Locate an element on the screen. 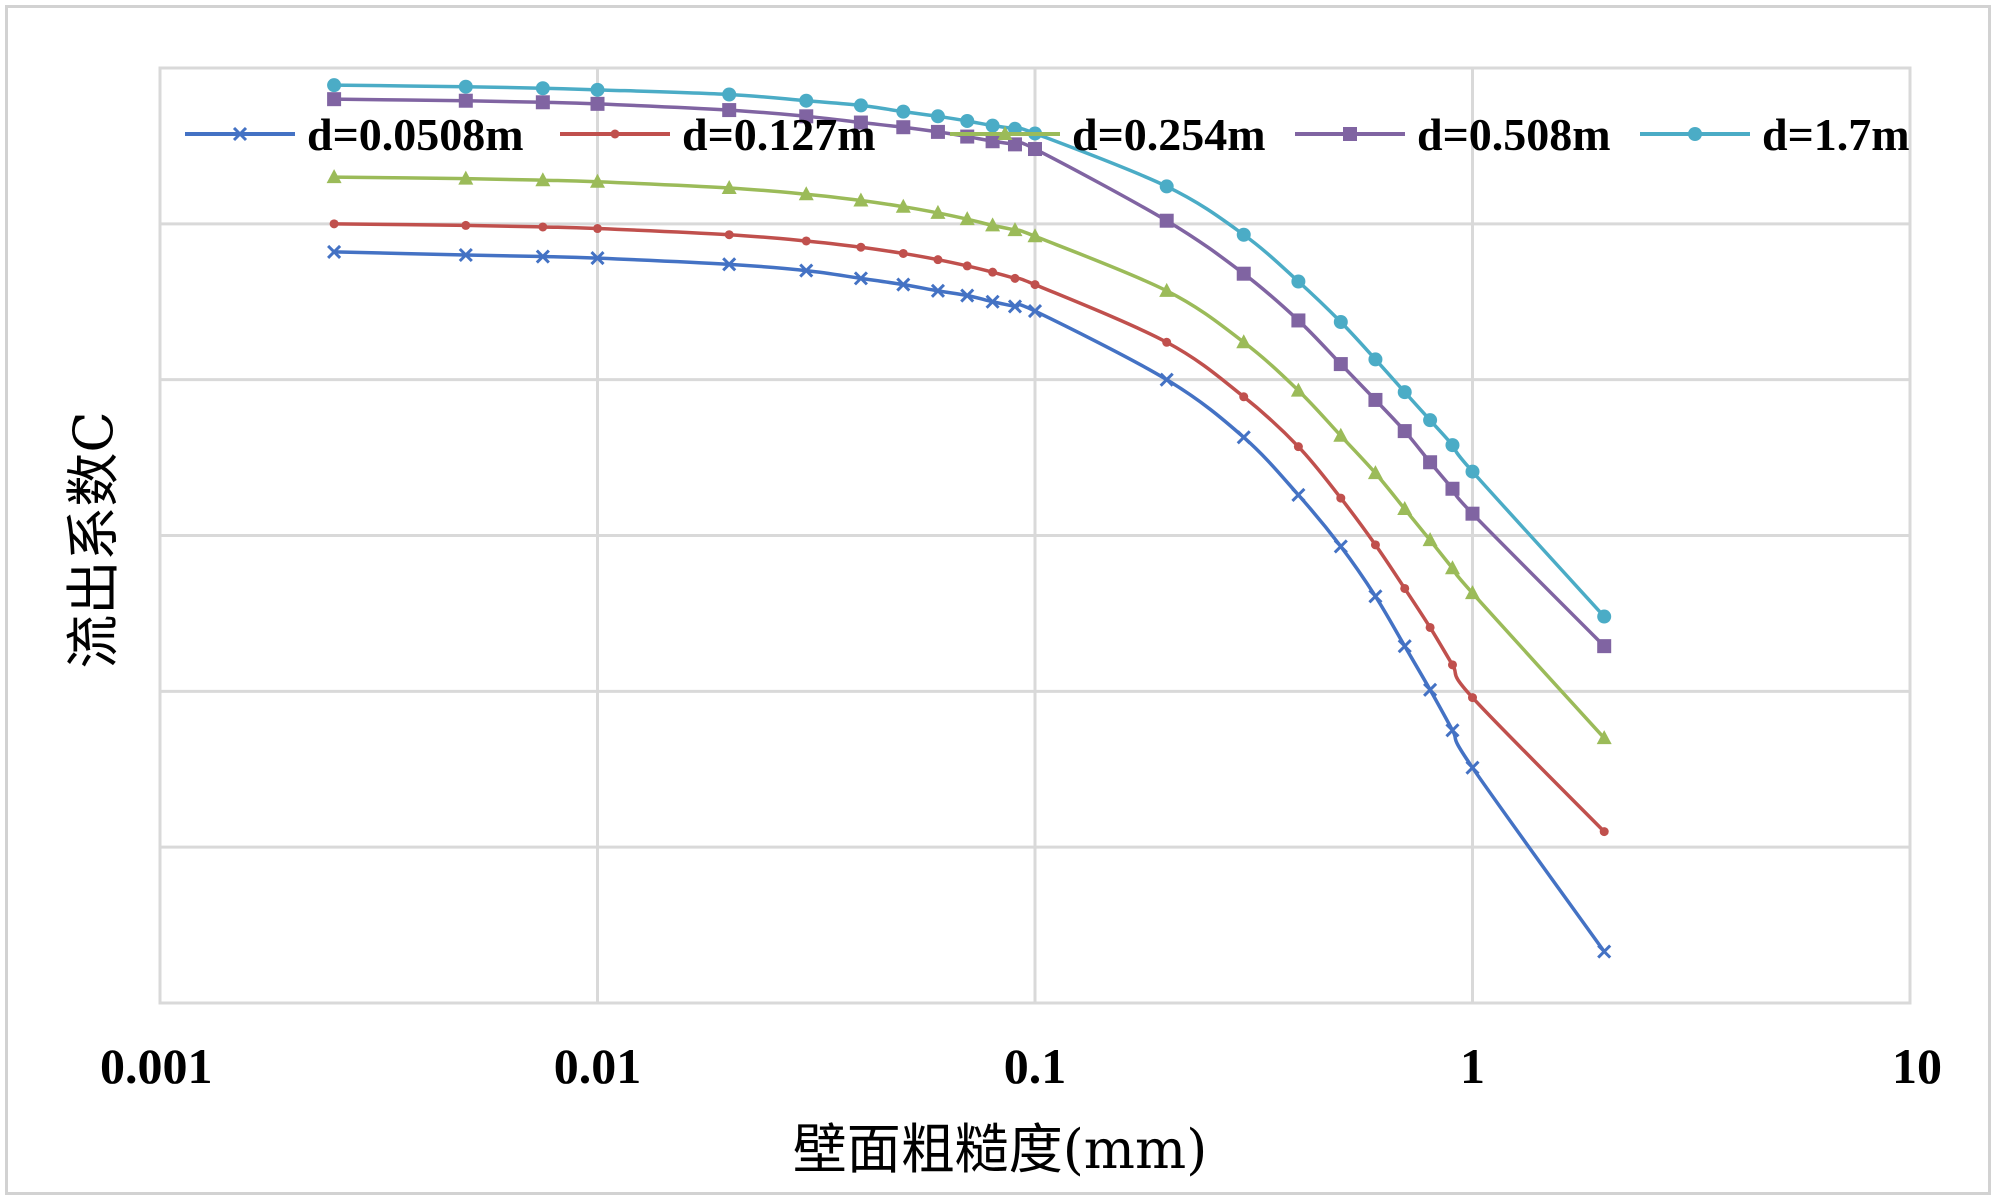 This screenshot has height=1203, width=2000. legend-label: d=1.7m is located at coordinates (1836, 134).